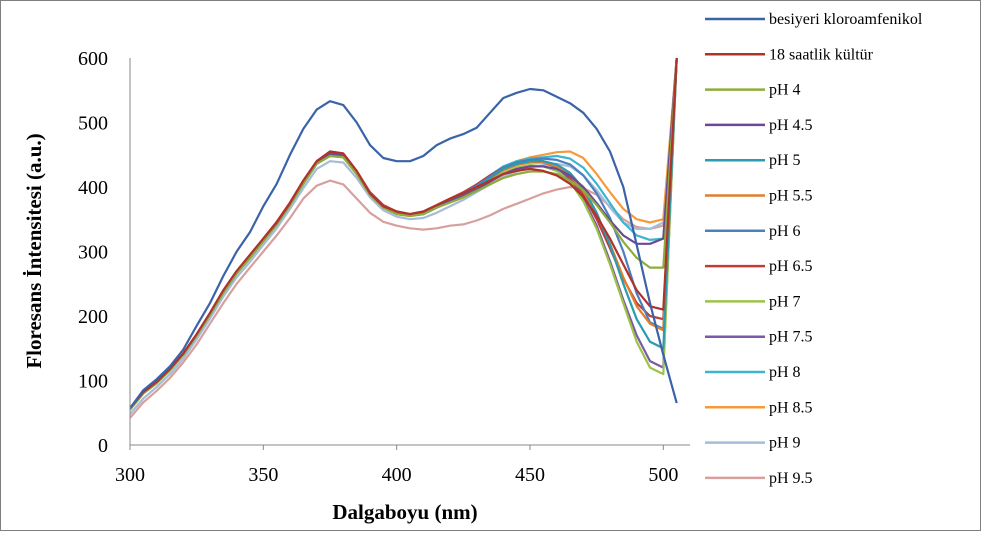 This screenshot has width=981, height=535. What do you see at coordinates (93, 59) in the screenshot?
I see `y-tick-label: 600` at bounding box center [93, 59].